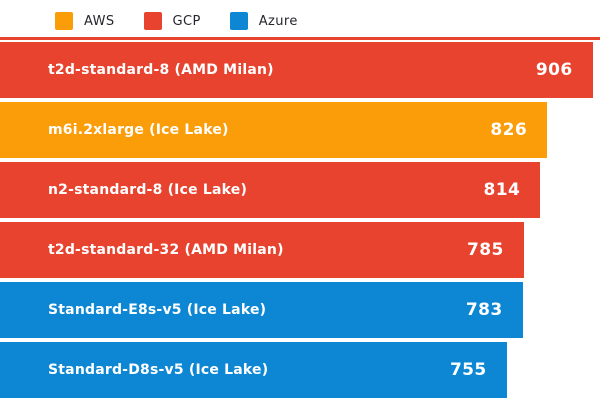 The height and width of the screenshot is (400, 600). Describe the element at coordinates (296, 70) in the screenshot. I see `bar-row: t2d-standard-8 (AMD Milan) 906` at that location.